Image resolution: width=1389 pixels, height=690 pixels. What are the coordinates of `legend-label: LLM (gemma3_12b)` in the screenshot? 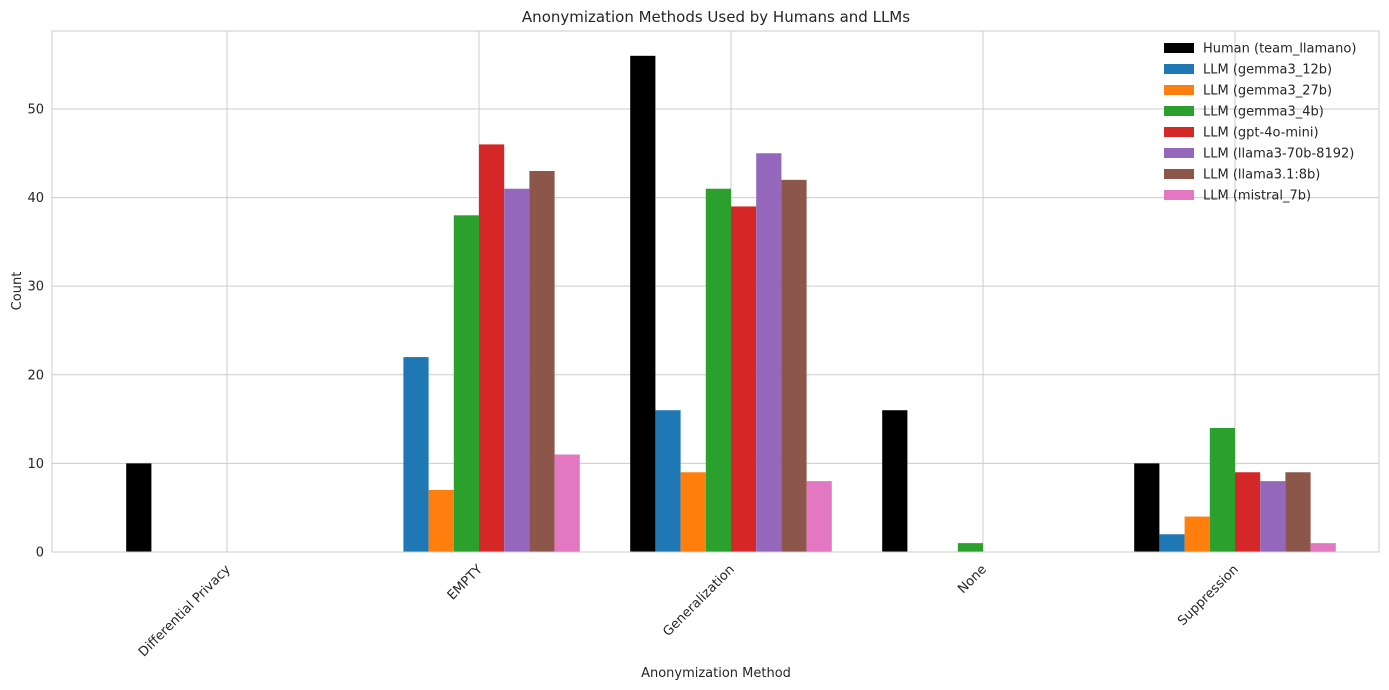 It's located at (1267, 70).